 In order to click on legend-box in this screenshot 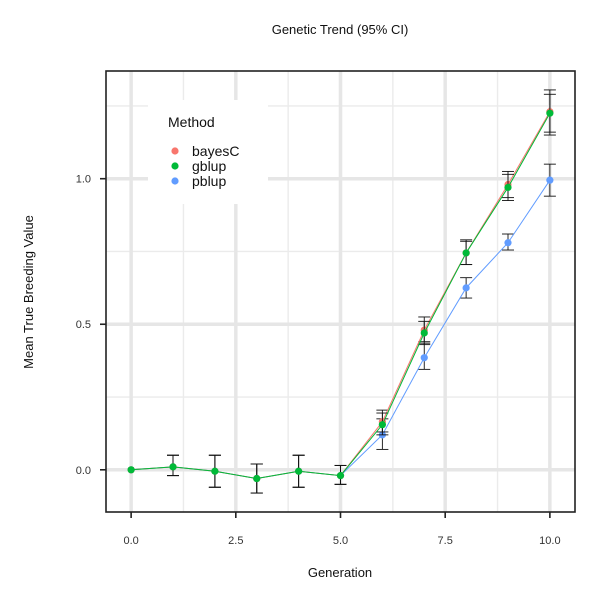, I will do `click(208, 152)`.